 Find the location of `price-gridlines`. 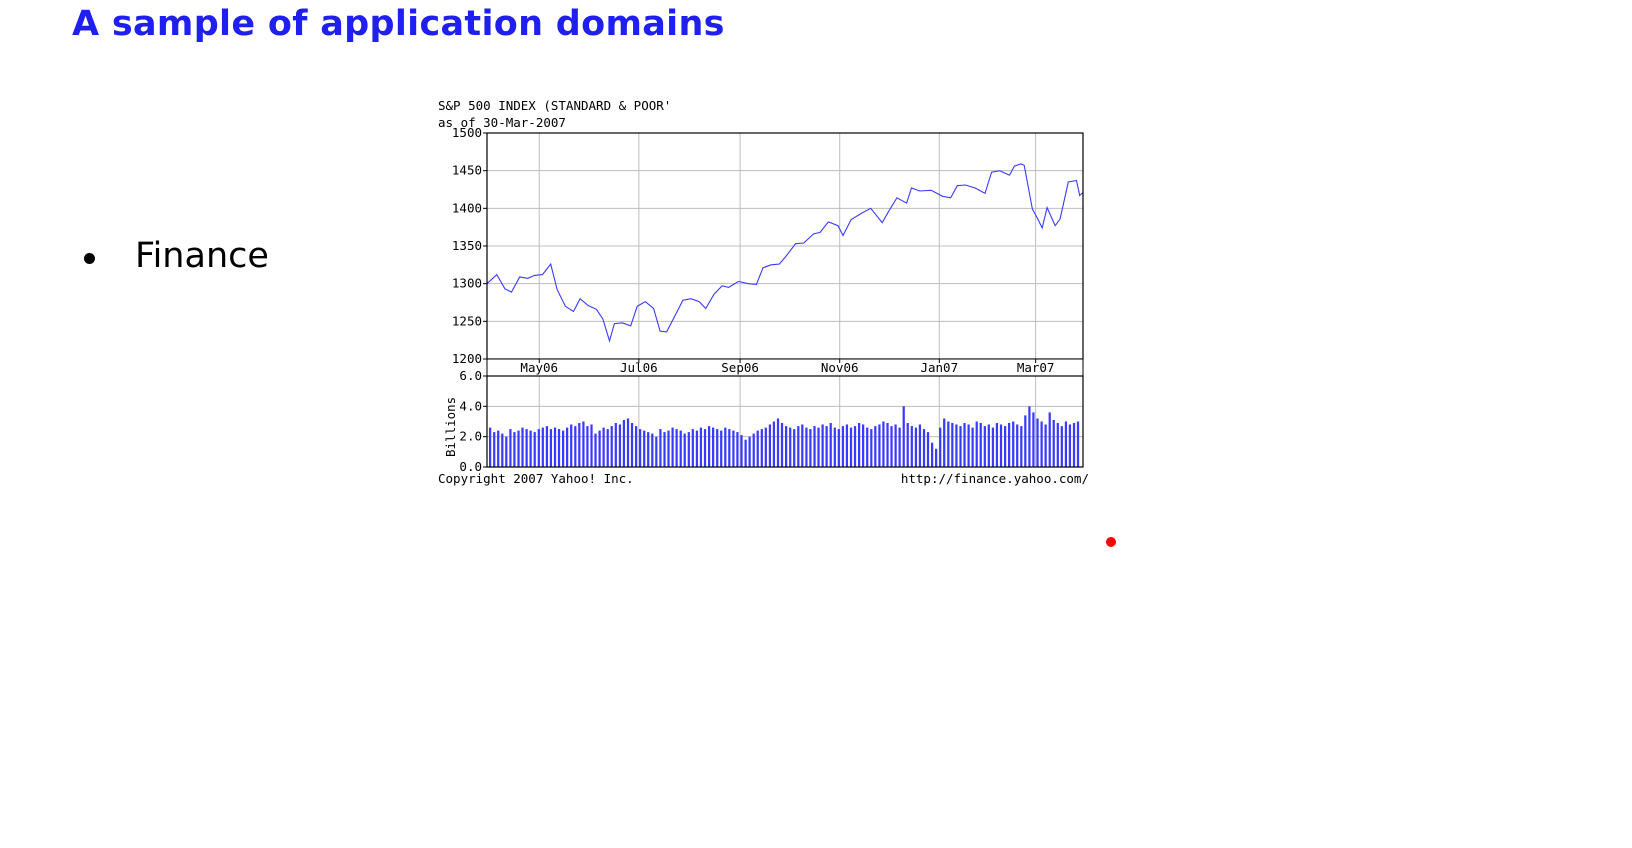

price-gridlines is located at coordinates (785, 246).